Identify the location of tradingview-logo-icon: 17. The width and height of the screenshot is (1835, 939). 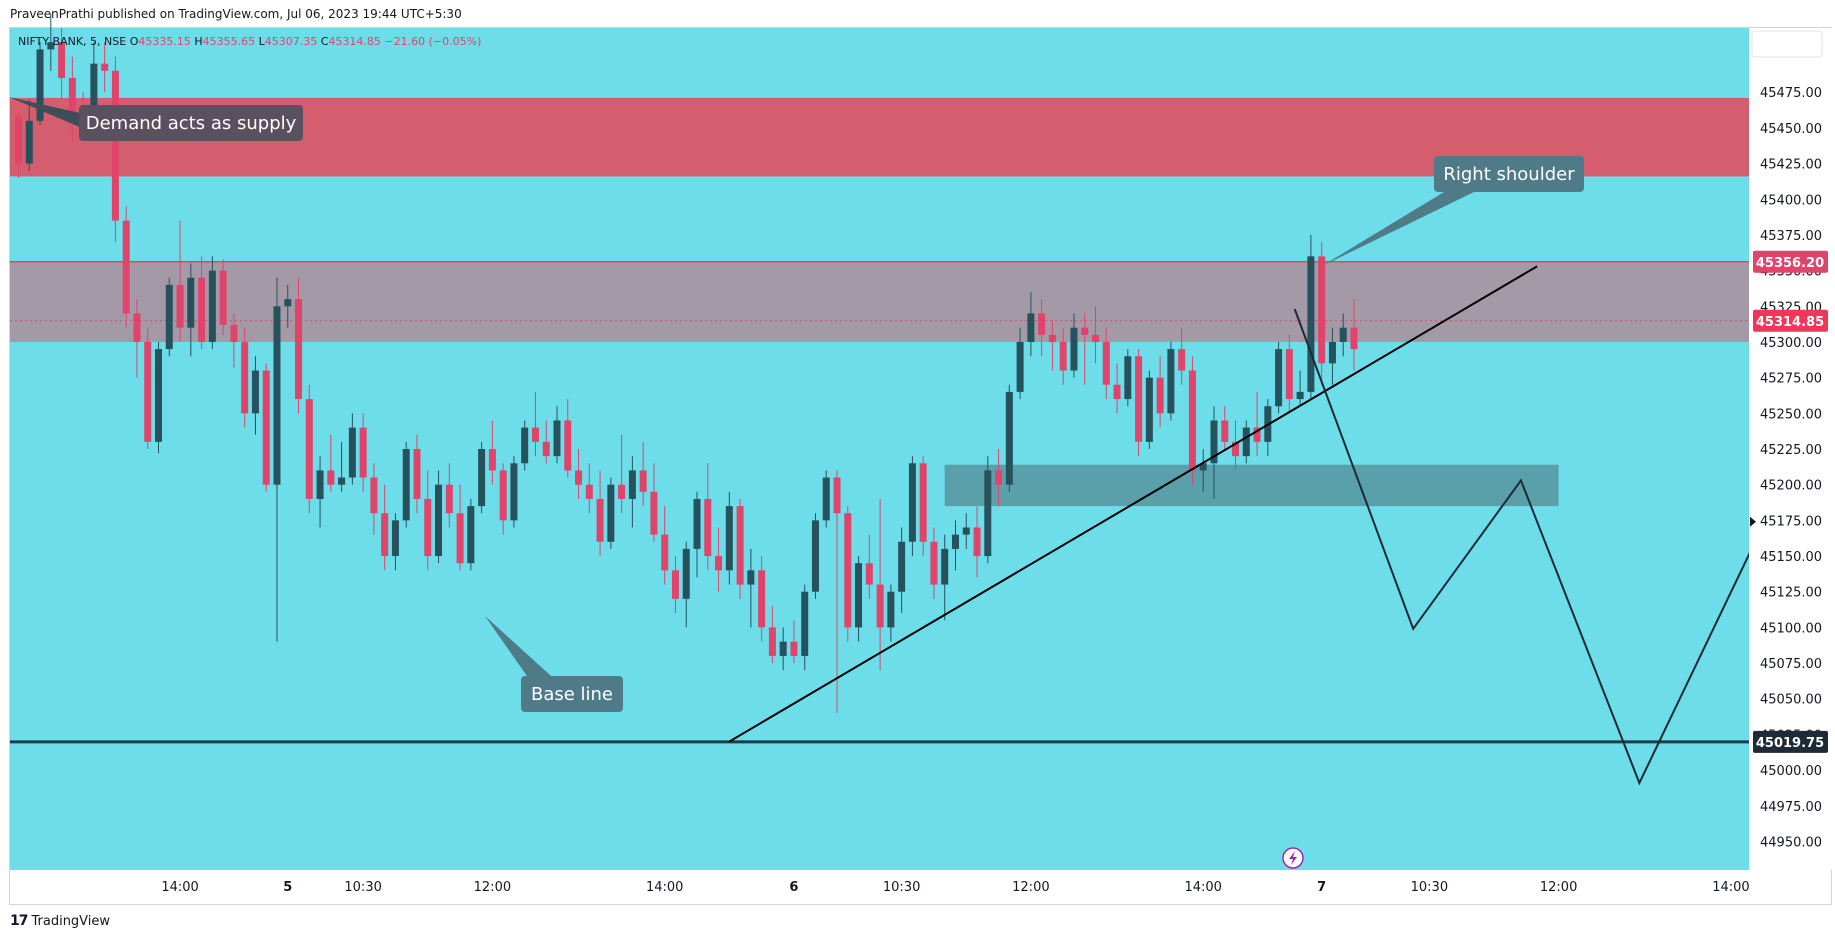
(19, 921).